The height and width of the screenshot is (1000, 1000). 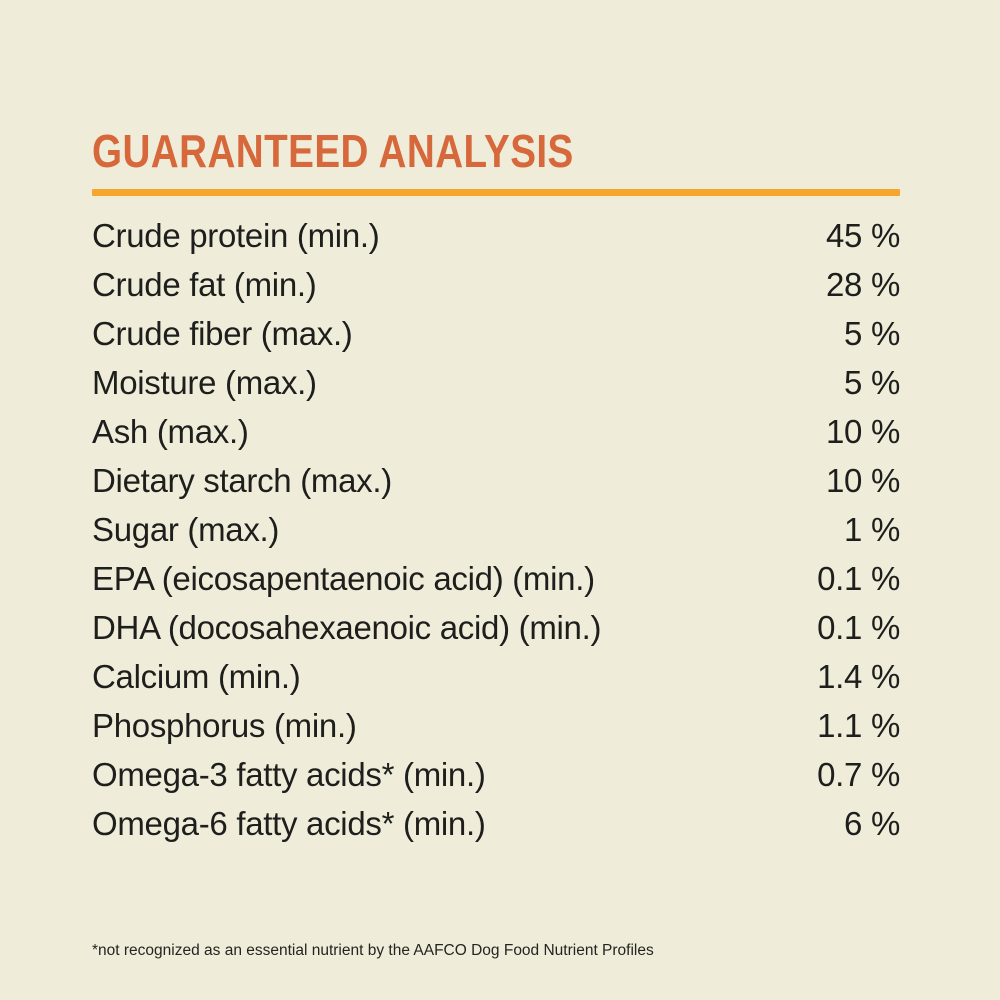 What do you see at coordinates (496, 774) in the screenshot?
I see `table-row: Omega-3 fatty acids* (min.) 0.7 %` at bounding box center [496, 774].